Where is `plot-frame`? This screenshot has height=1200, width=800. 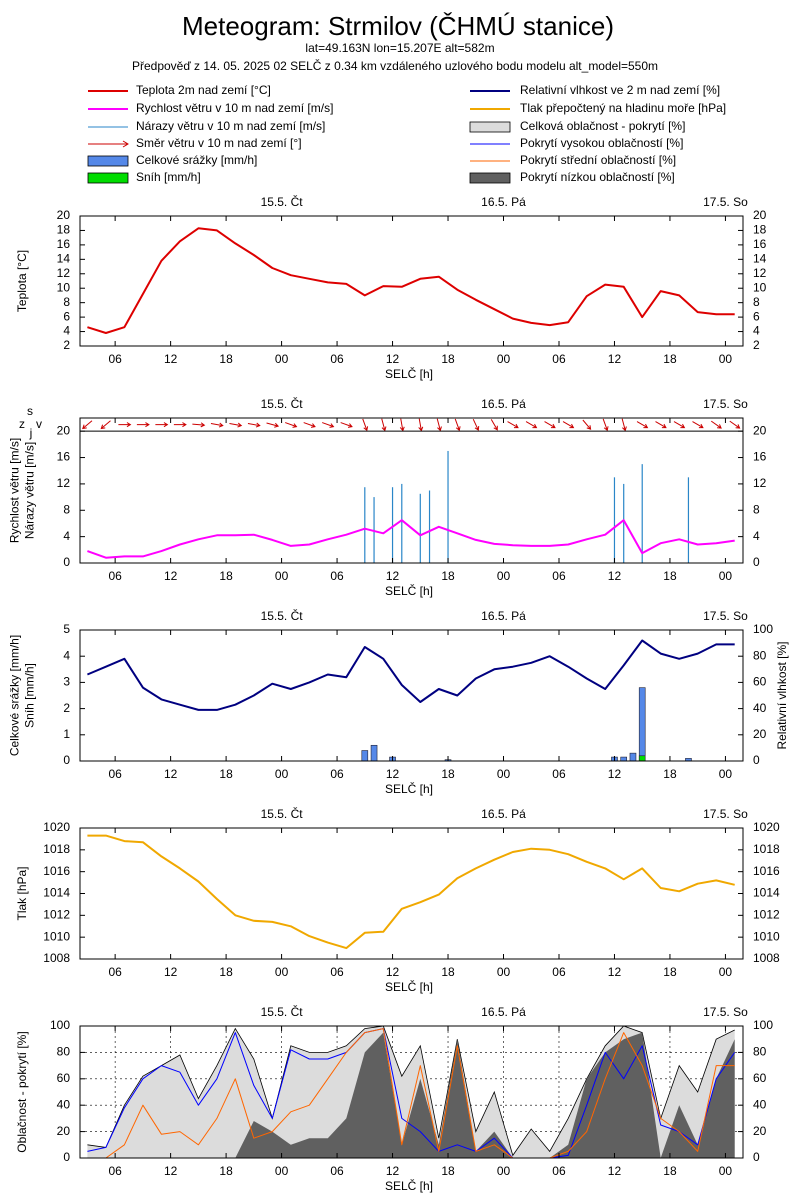 plot-frame is located at coordinates (411, 281).